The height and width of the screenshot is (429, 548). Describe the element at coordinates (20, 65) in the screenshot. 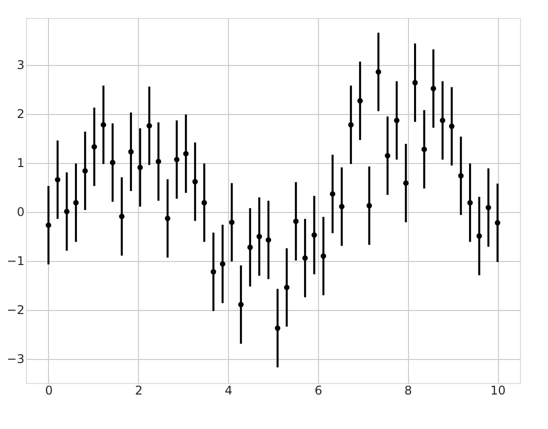

I see `y-tick-label: 3` at that location.